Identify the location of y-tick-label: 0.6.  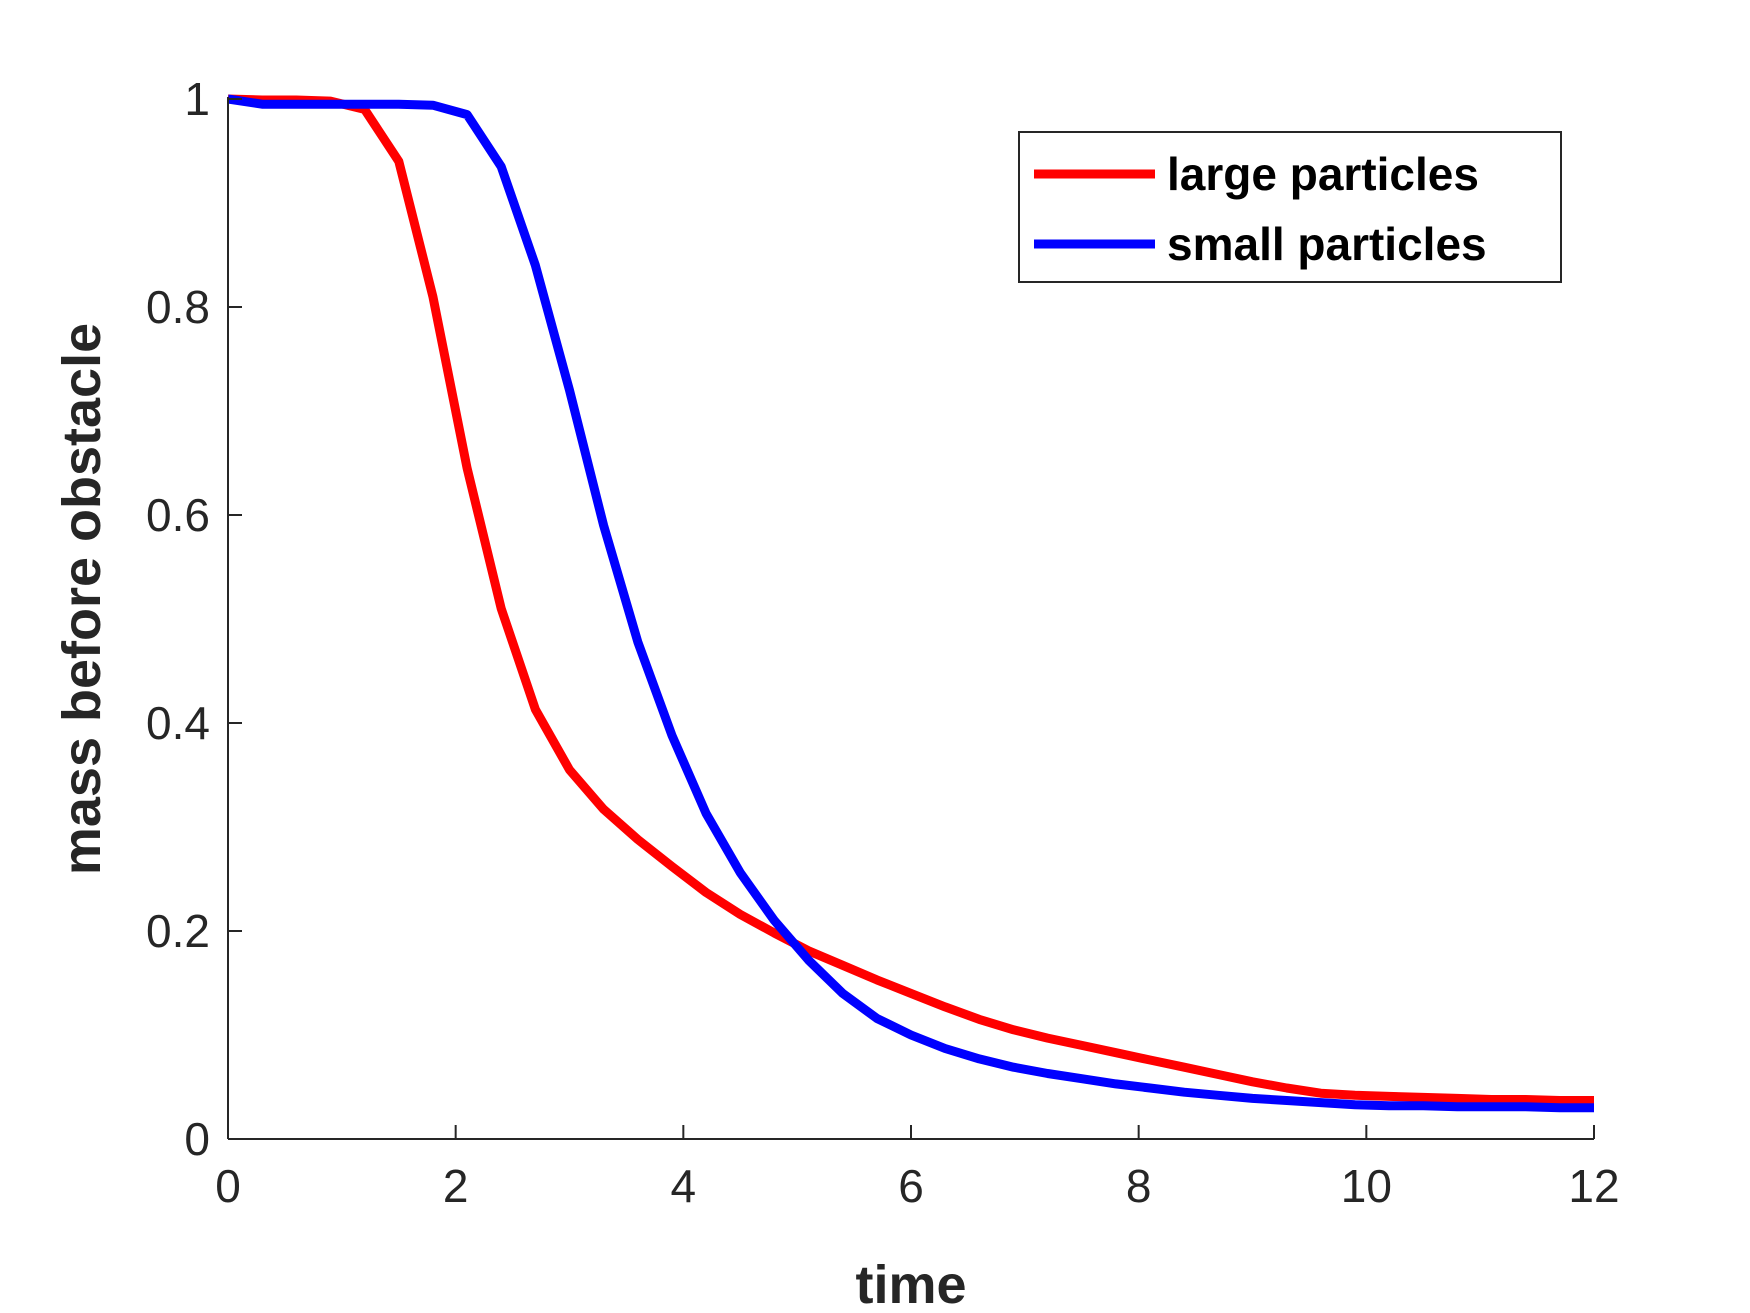
(178, 515).